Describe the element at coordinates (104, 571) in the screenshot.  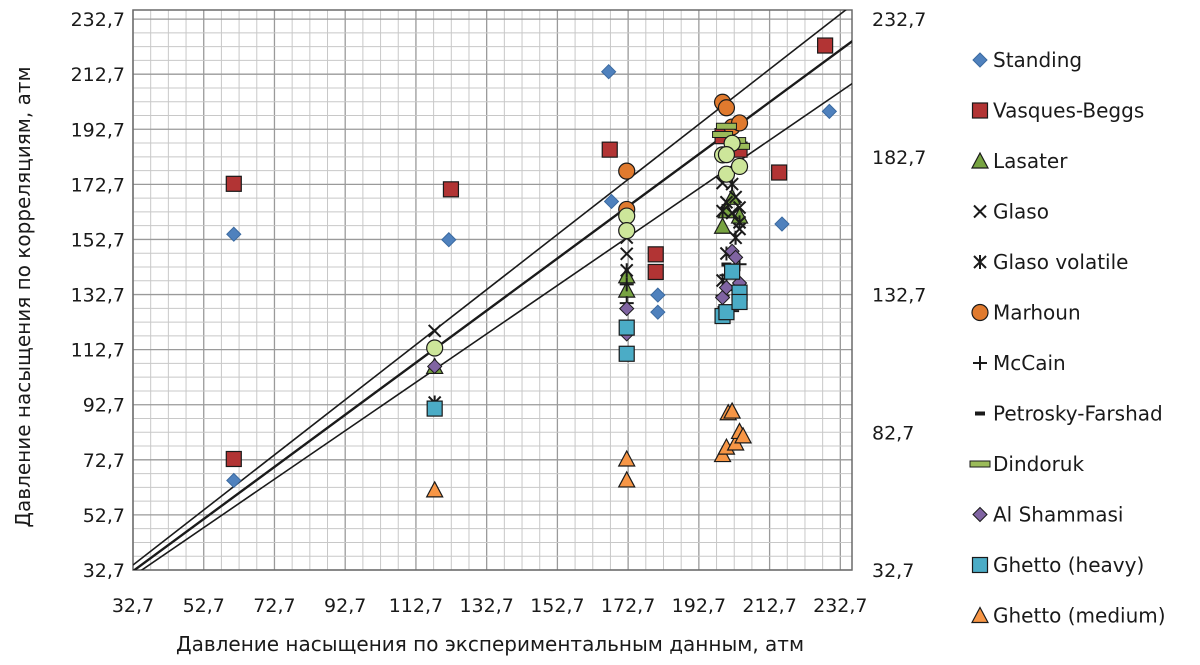
I see `y-tick-label: 32,7` at that location.